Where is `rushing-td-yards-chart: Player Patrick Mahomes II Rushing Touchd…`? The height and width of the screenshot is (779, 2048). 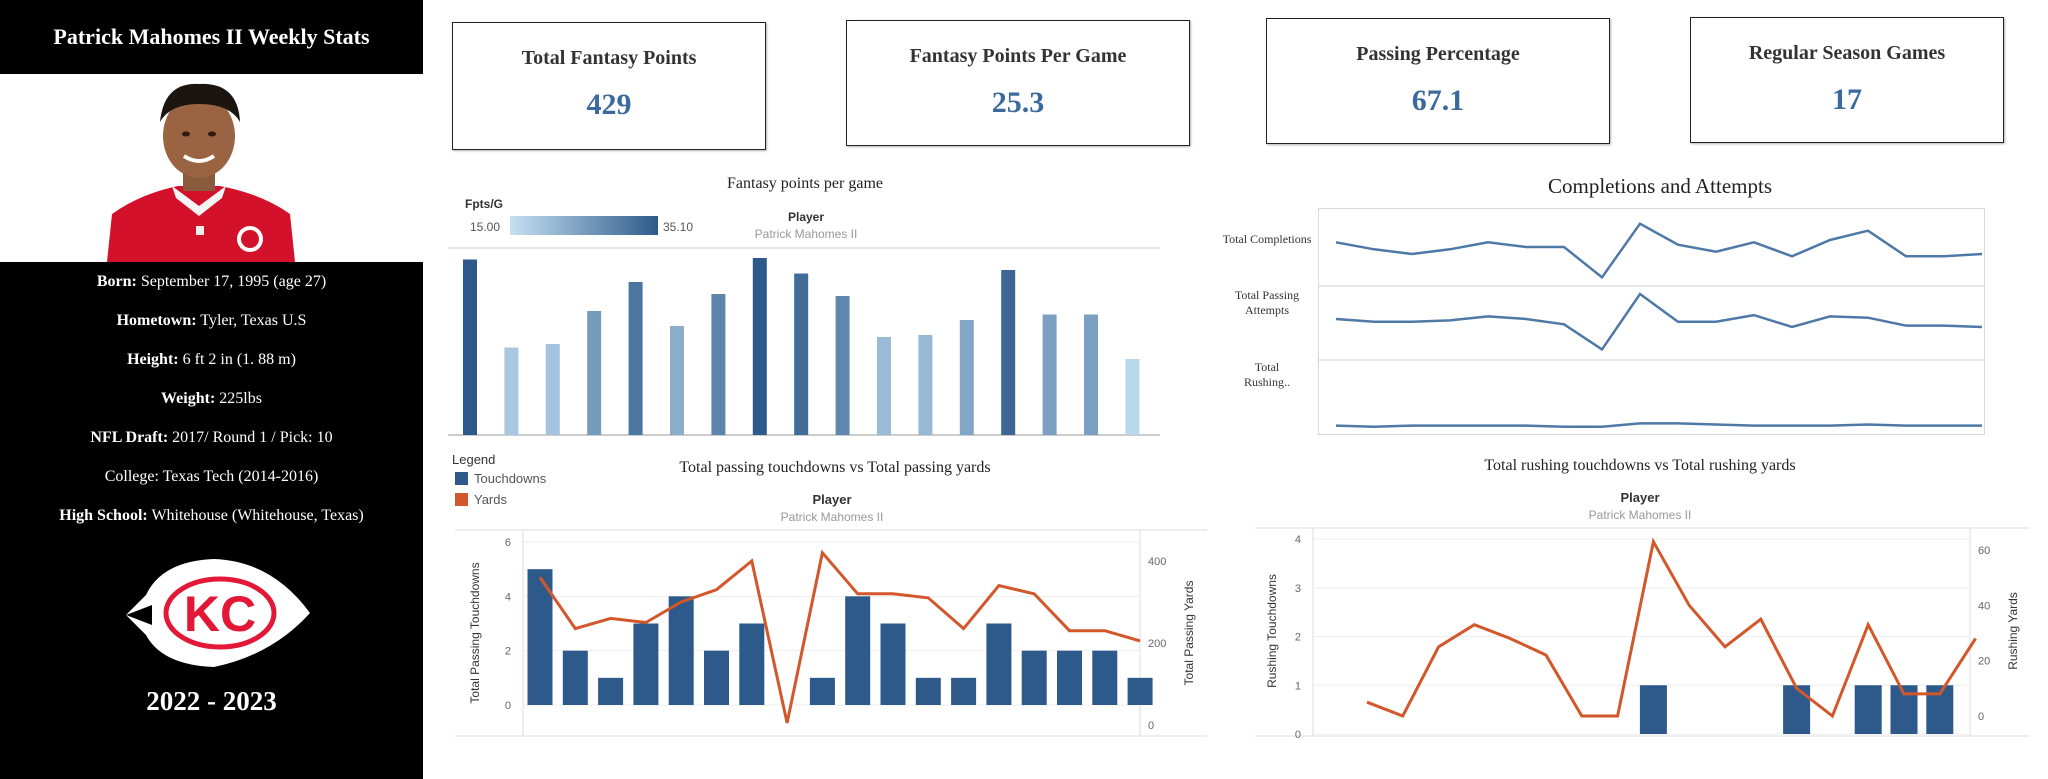
rushing-td-yards-chart: Player Patrick Mahomes II Rushing Touchd… is located at coordinates (1642, 614).